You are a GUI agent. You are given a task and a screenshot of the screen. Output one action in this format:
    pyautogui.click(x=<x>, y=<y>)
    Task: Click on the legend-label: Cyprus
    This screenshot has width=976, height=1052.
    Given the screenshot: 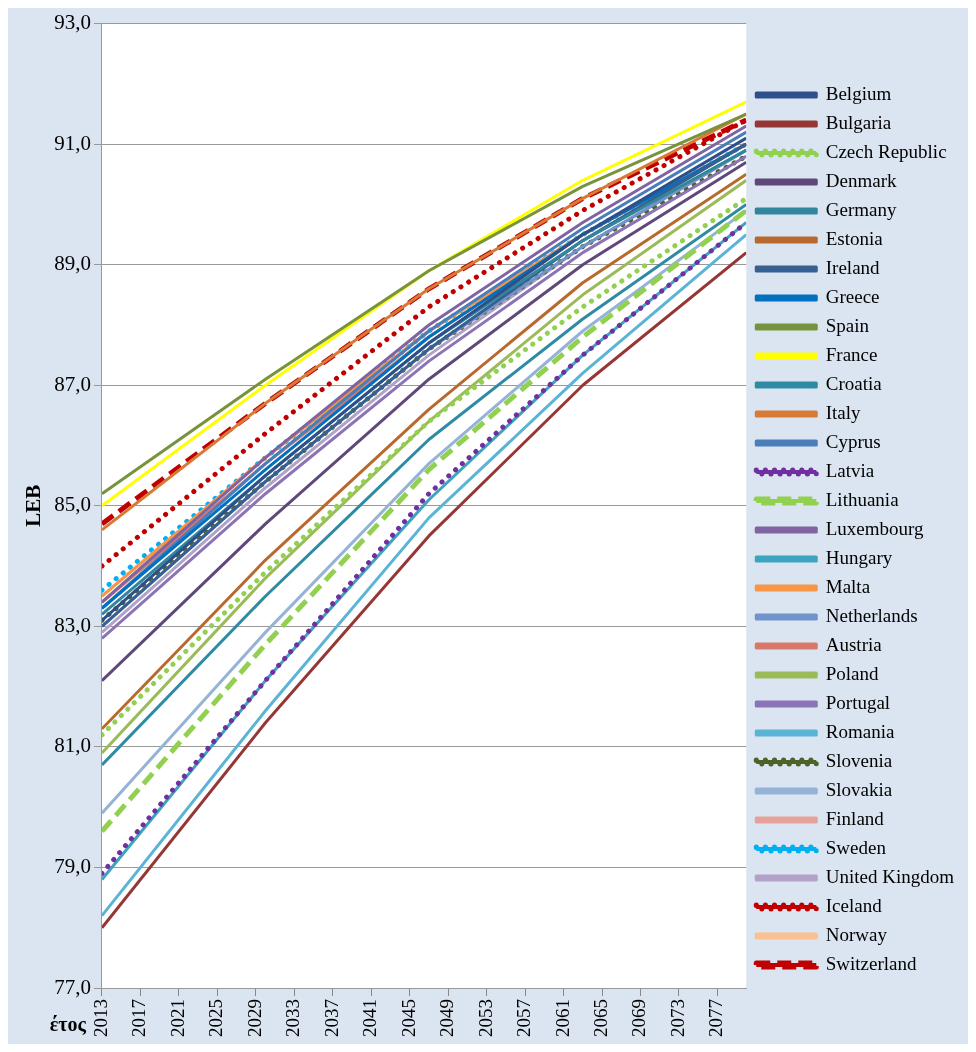 What is the action you would take?
    pyautogui.click(x=853, y=441)
    